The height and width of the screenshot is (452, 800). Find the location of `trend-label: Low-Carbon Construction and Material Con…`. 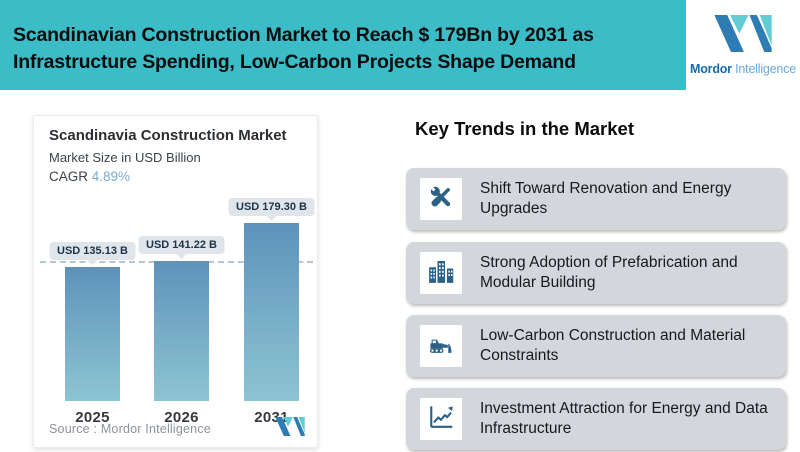

trend-label: Low-Carbon Construction and Material Con… is located at coordinates (613, 345).